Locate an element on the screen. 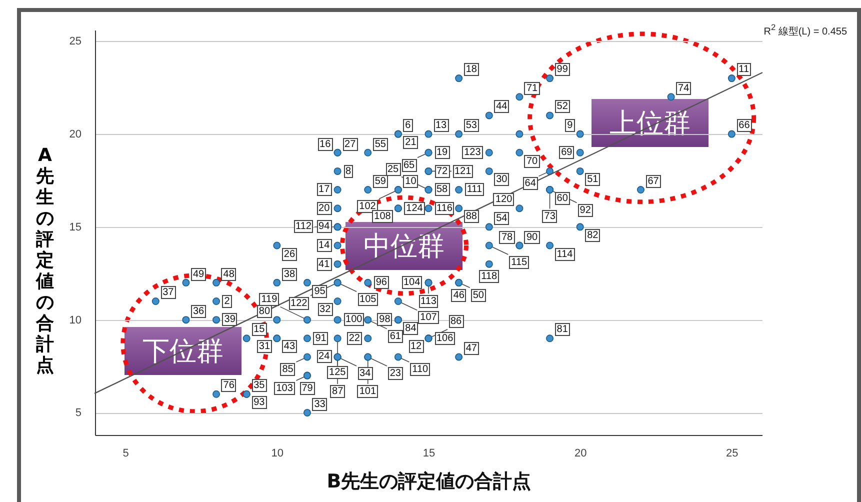 The image size is (861, 502). y-tick-label: 15 is located at coordinates (75, 227).